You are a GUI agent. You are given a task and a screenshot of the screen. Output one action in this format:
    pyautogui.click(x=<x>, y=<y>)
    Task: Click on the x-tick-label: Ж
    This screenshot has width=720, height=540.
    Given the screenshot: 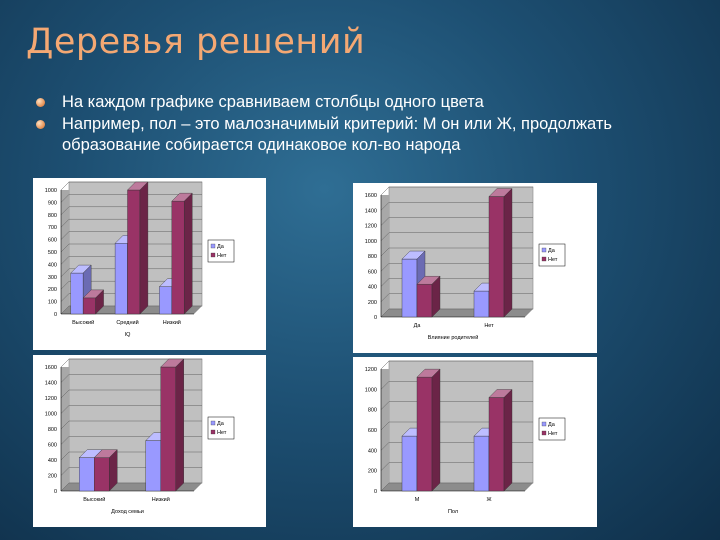 What is the action you would take?
    pyautogui.click(x=488, y=500)
    